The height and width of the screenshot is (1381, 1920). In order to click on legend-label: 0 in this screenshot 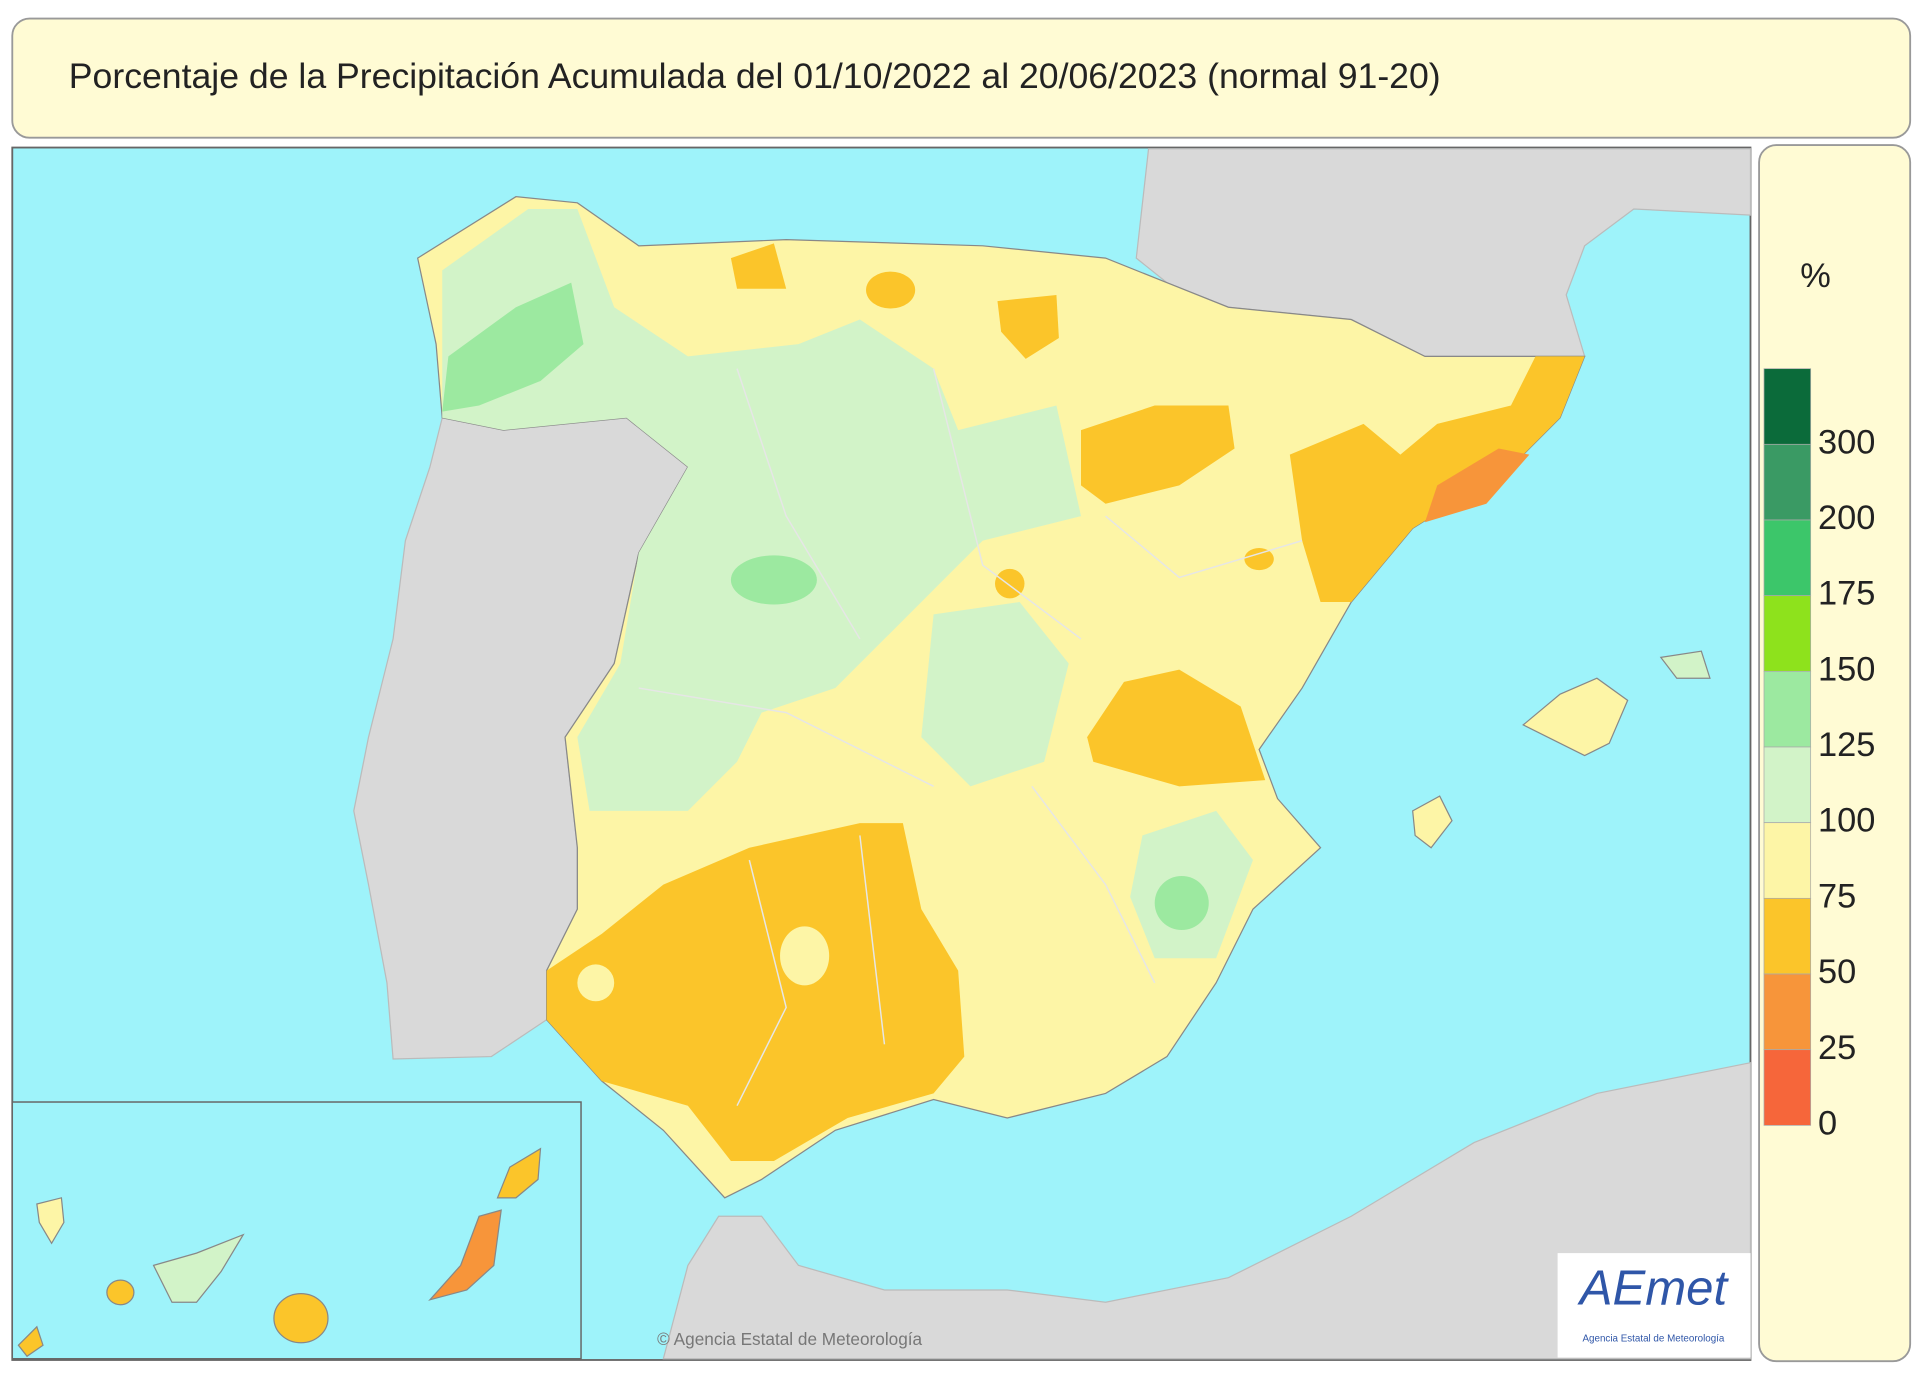, I will do `click(1827, 1123)`.